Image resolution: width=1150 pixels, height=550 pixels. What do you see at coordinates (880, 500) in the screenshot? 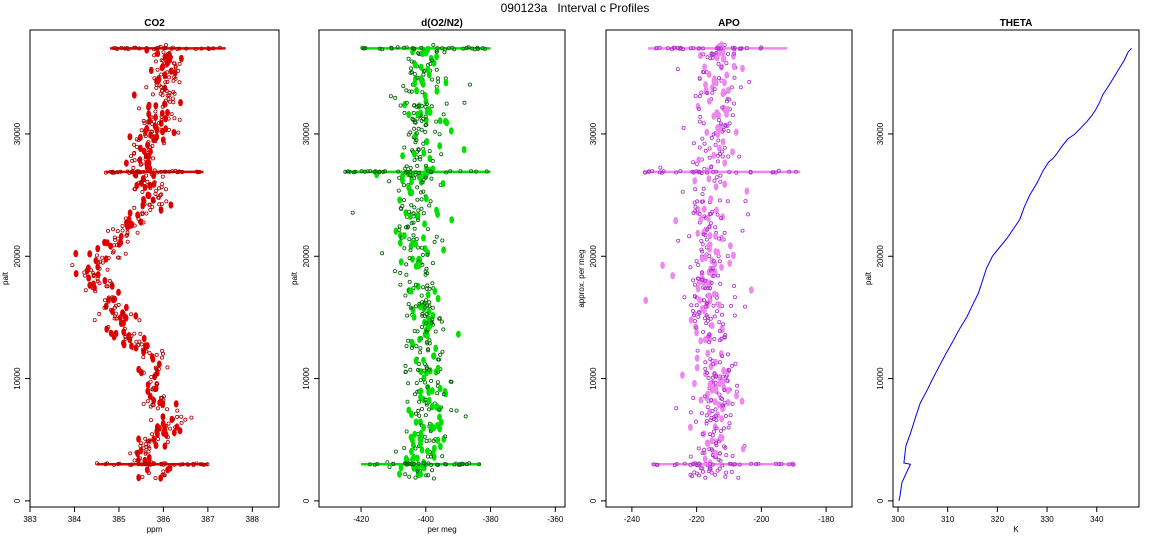
I see `y-tick-label: 0` at bounding box center [880, 500].